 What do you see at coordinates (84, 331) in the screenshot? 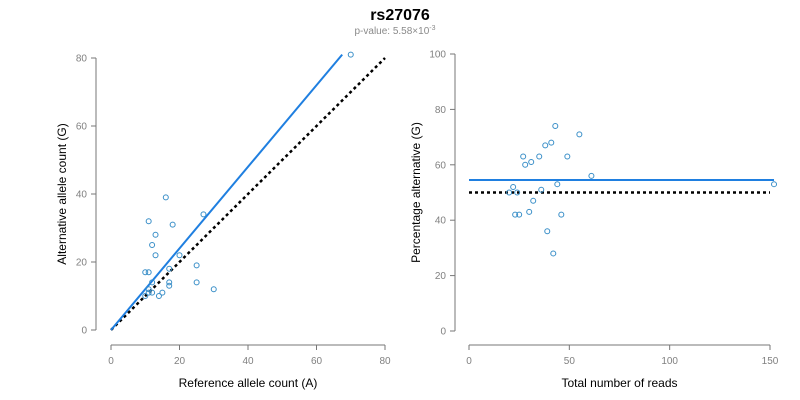
I see `chart-0-y-tick-label-0: 0` at bounding box center [84, 331].